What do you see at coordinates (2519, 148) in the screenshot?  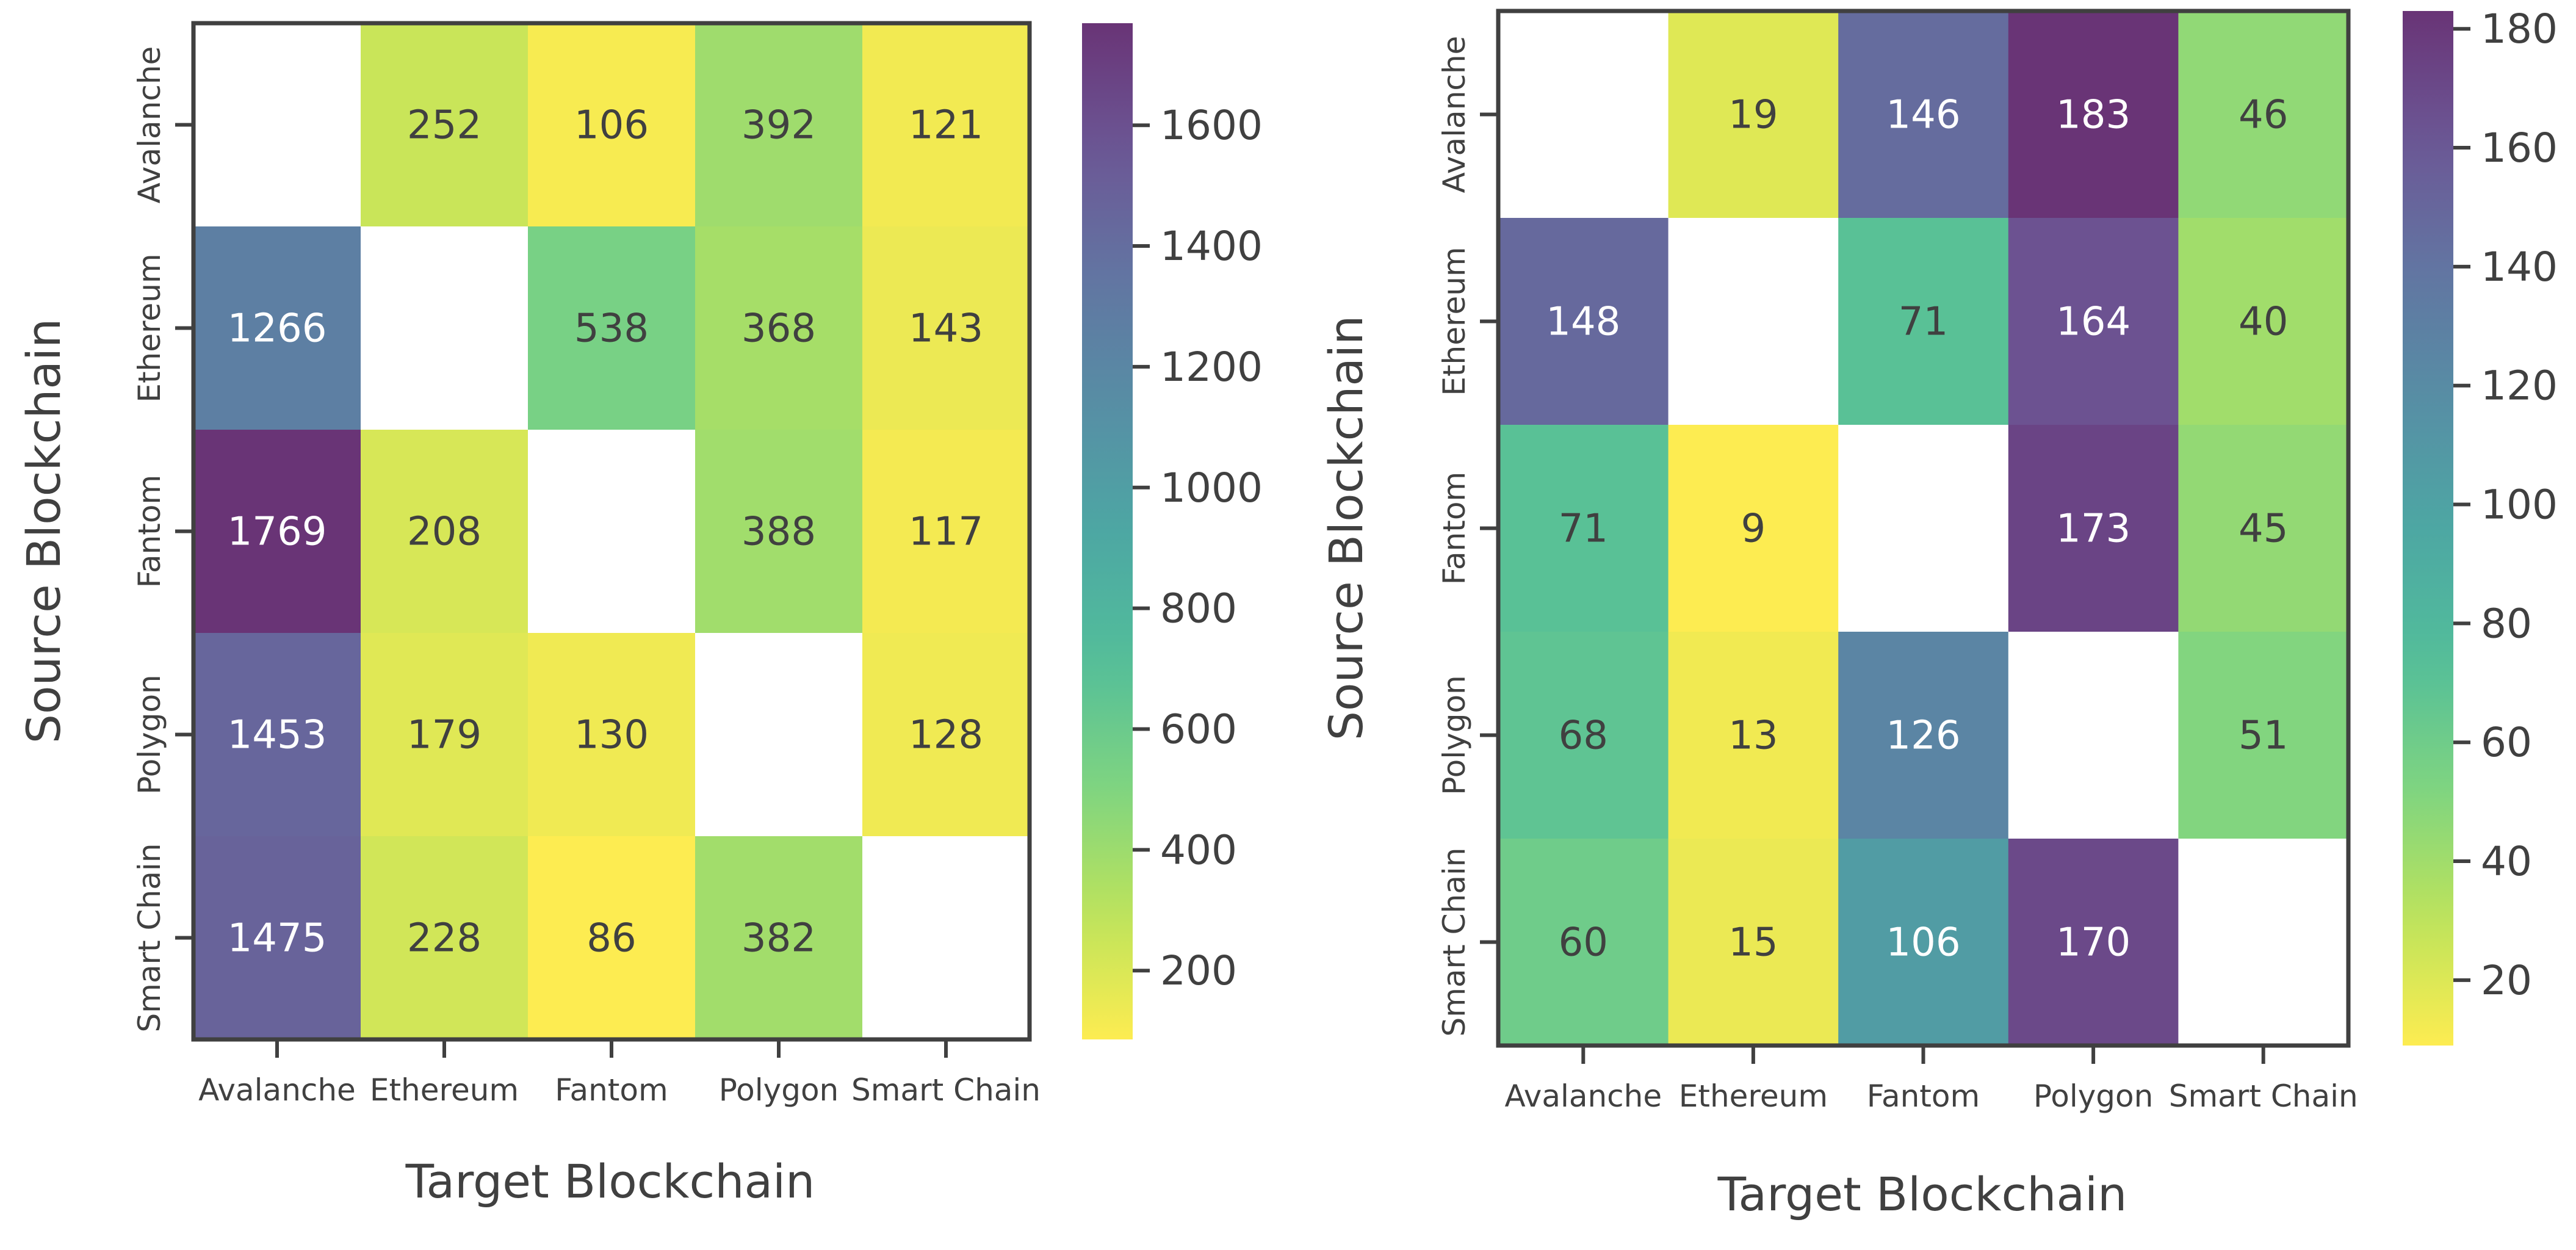 I see `colorbar-tick-label: 160` at bounding box center [2519, 148].